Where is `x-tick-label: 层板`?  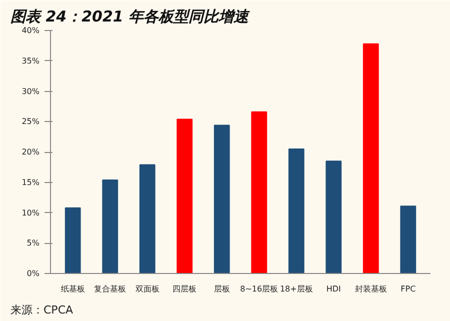
x-tick-label: 层板 is located at coordinates (222, 289).